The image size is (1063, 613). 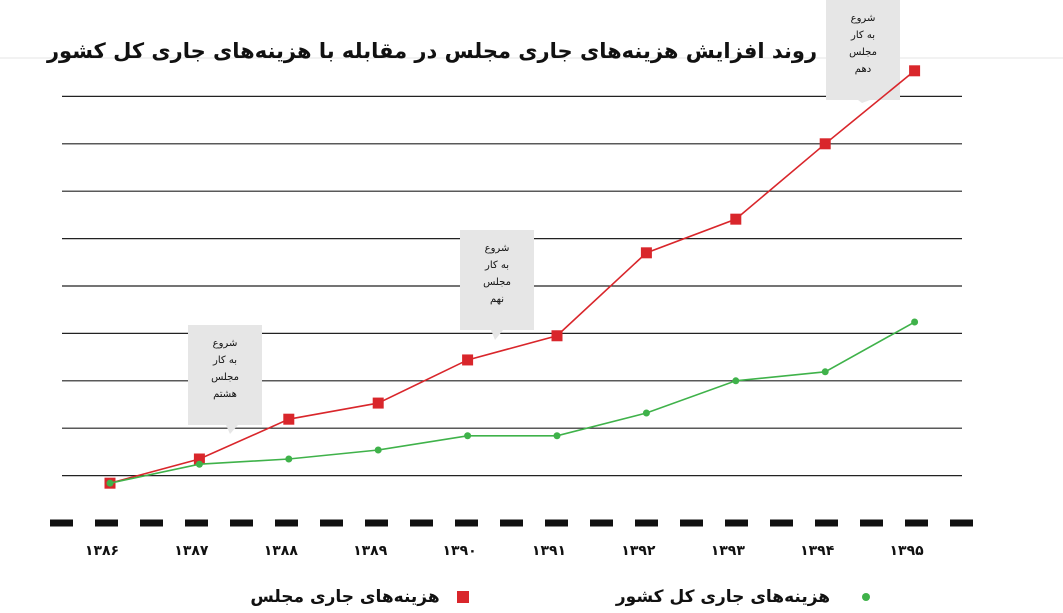 I want to click on x-tick-label: ۱۳۹۱, so click(x=549, y=551).